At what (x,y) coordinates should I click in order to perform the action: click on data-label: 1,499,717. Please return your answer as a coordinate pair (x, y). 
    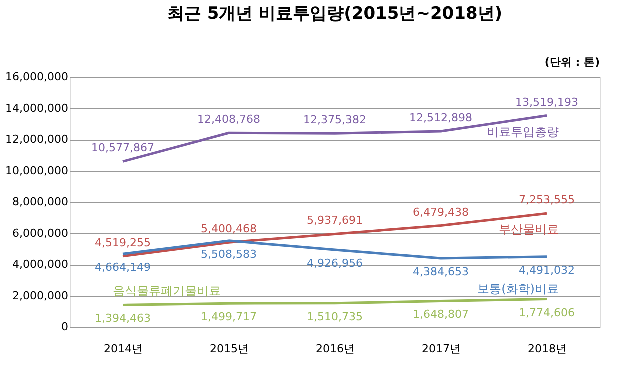
    Looking at the image, I should click on (229, 317).